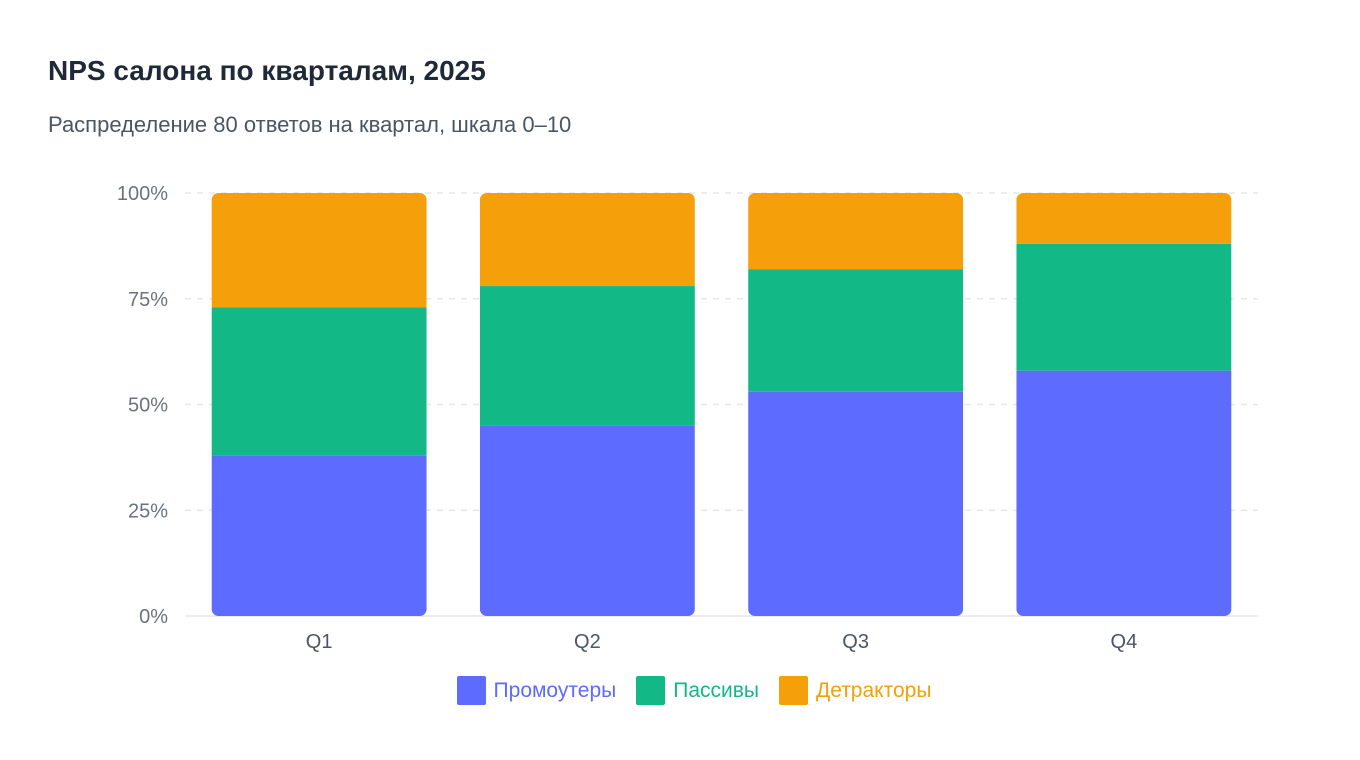 Image resolution: width=1360 pixels, height=760 pixels. I want to click on legend-swatch-passives, so click(651, 690).